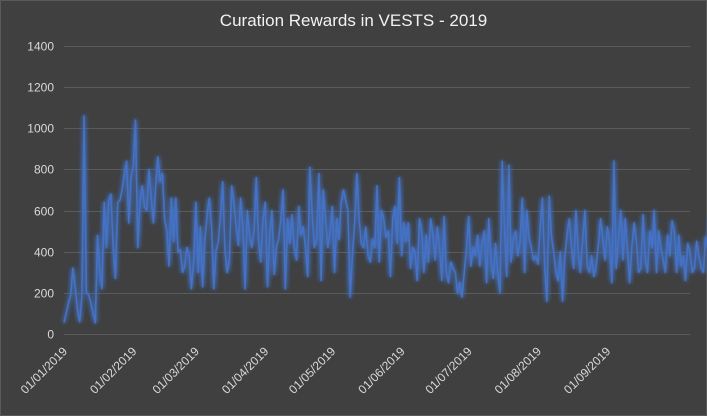  What do you see at coordinates (40, 129) in the screenshot?
I see `y-tick-label: 1000` at bounding box center [40, 129].